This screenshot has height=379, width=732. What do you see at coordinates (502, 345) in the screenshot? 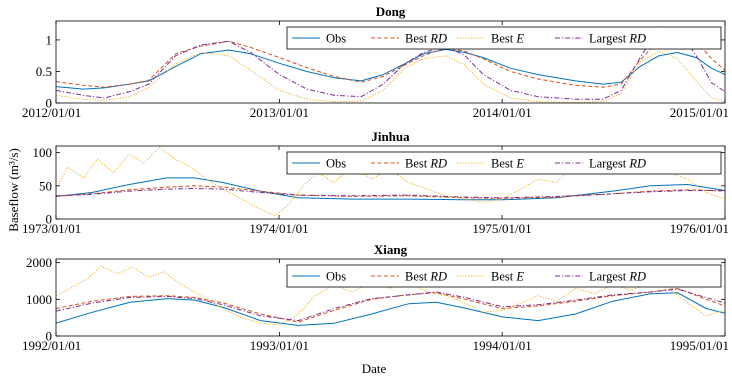
I see `x-tick-label: 1994/01/01` at bounding box center [502, 345].